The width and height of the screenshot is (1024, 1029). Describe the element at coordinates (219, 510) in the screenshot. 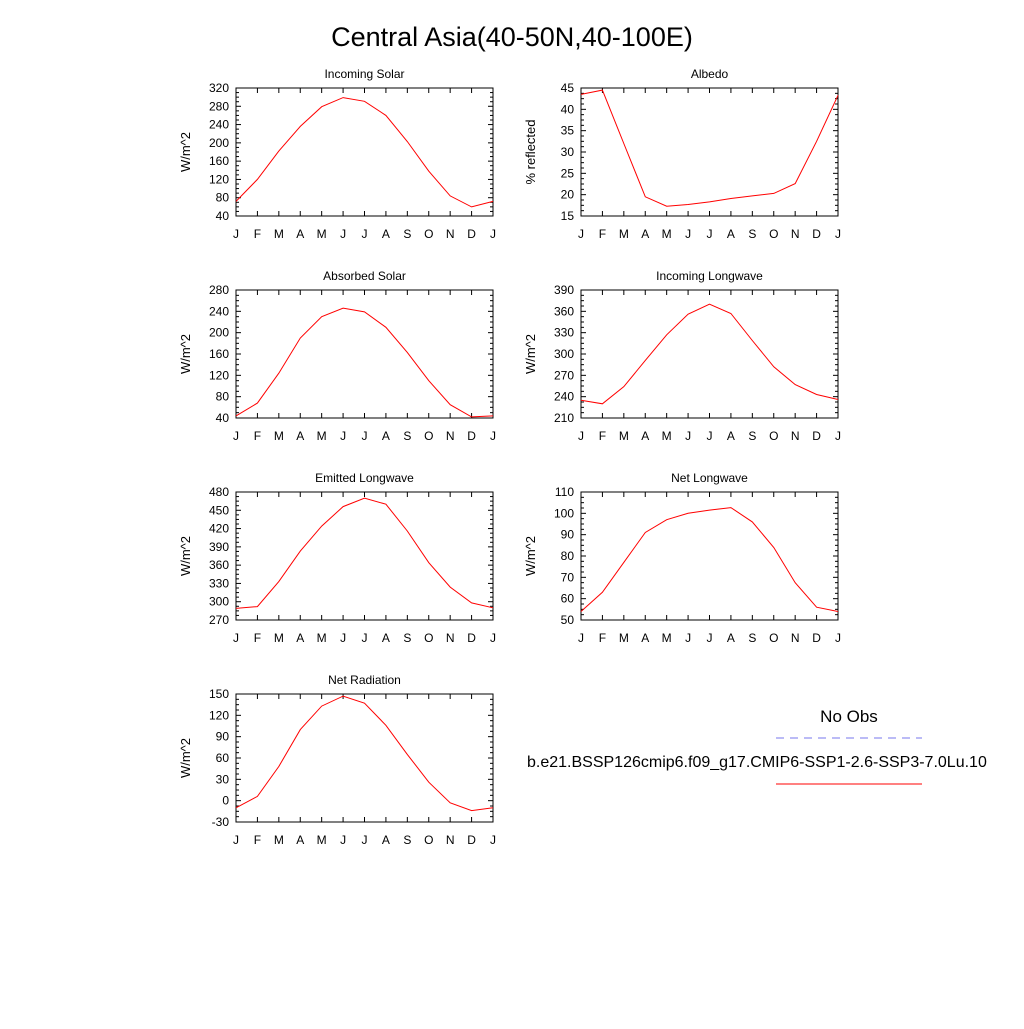

I see `y-tick-label: 450` at that location.